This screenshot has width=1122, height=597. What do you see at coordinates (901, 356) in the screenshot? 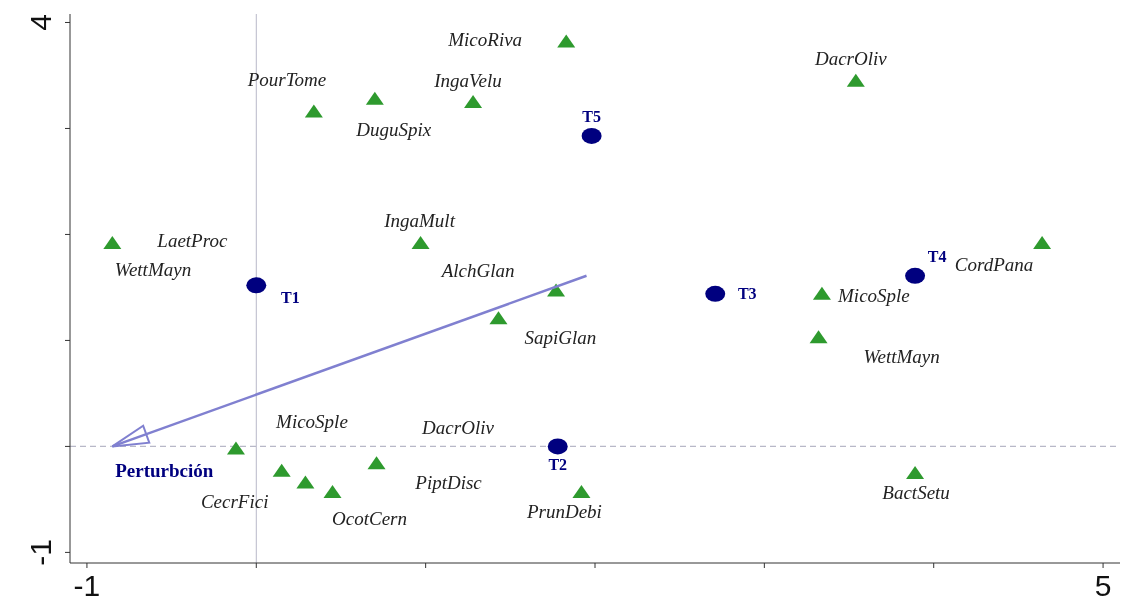
I see `data-label: WettMayn` at bounding box center [901, 356].